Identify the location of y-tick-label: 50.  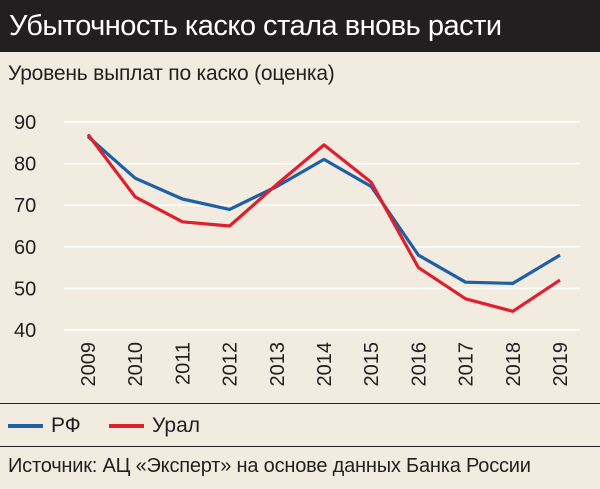
(25, 289).